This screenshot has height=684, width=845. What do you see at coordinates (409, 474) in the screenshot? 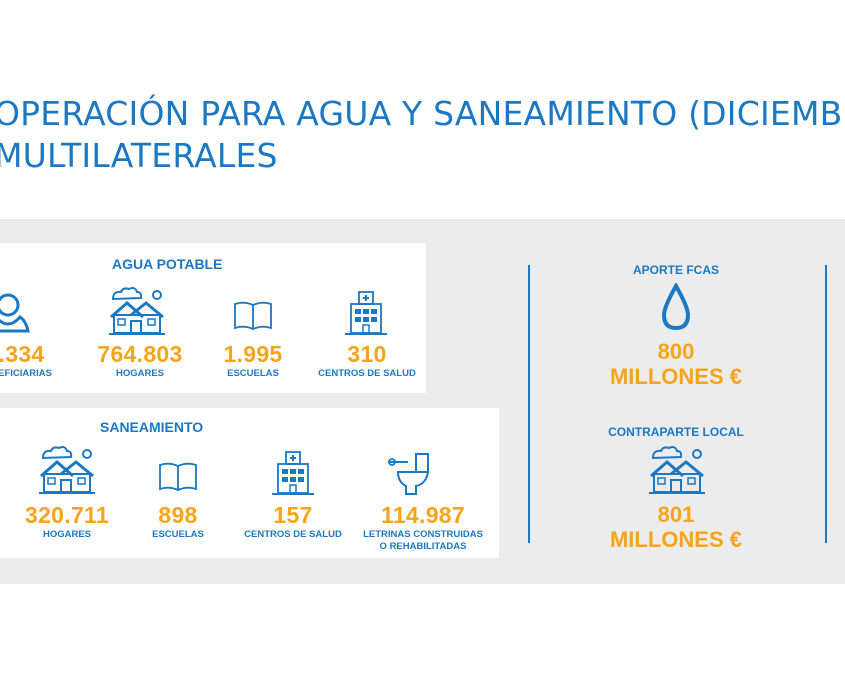
I see `toilet-icon` at bounding box center [409, 474].